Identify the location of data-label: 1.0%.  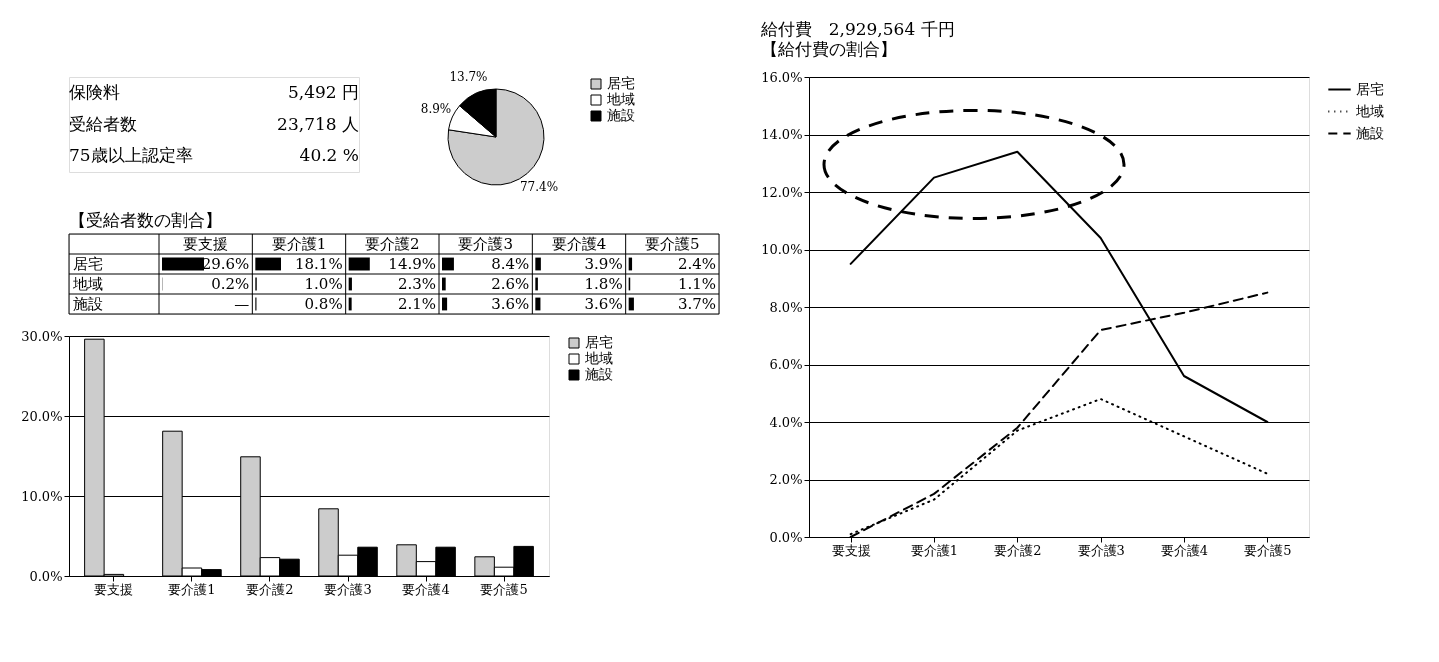
(323, 284).